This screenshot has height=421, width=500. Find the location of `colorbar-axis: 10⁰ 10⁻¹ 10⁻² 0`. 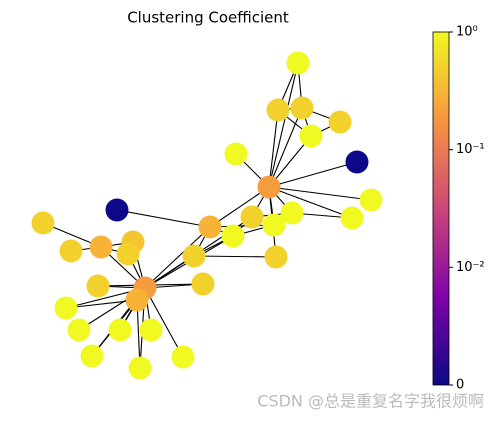

colorbar-axis: 10⁰ 10⁻¹ 10⁻² 0 is located at coordinates (467, 209).